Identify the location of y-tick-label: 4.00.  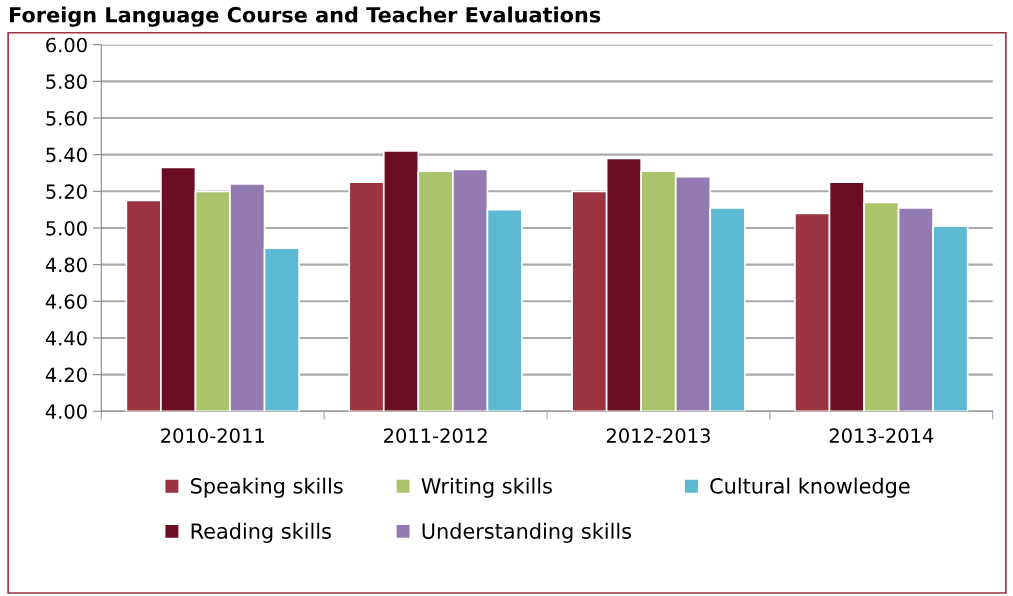
(66, 411).